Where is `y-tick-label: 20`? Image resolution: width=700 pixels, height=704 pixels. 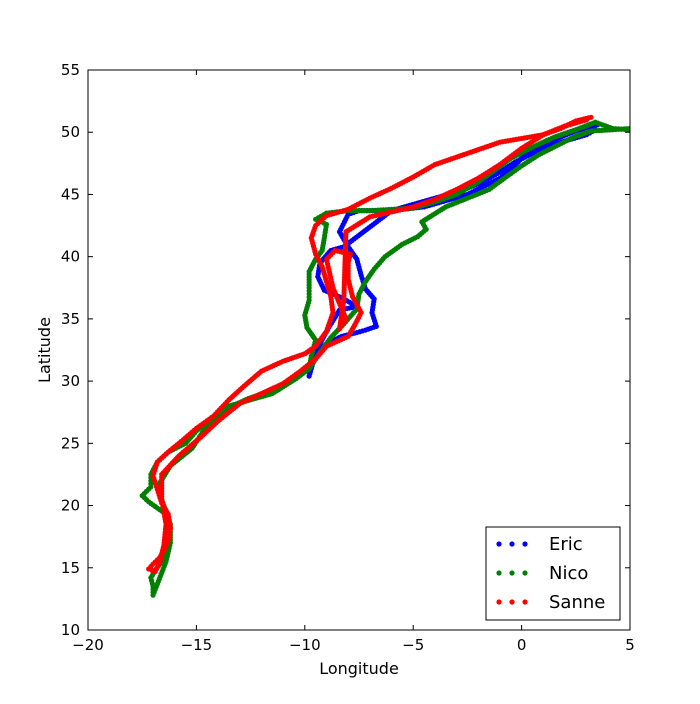 y-tick-label: 20 is located at coordinates (70, 506).